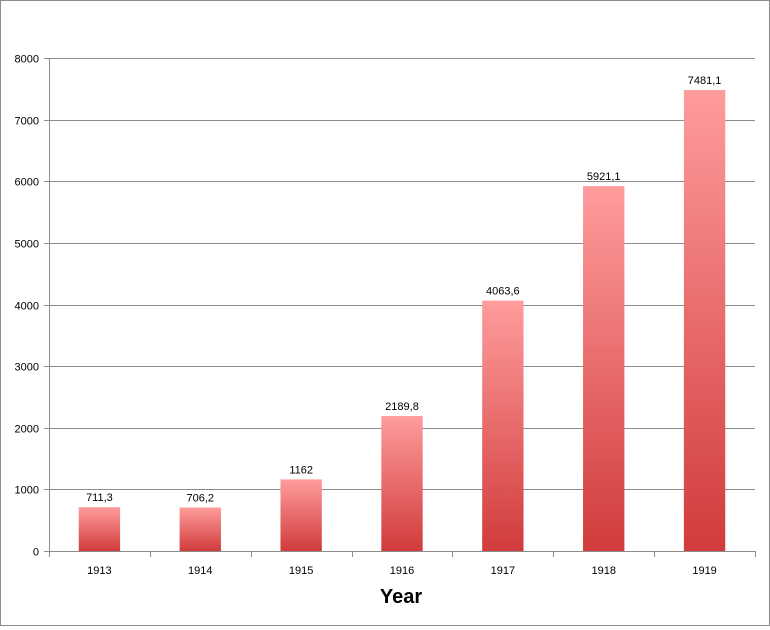  Describe the element at coordinates (27, 183) in the screenshot. I see `y-tick-label: 6000` at that location.